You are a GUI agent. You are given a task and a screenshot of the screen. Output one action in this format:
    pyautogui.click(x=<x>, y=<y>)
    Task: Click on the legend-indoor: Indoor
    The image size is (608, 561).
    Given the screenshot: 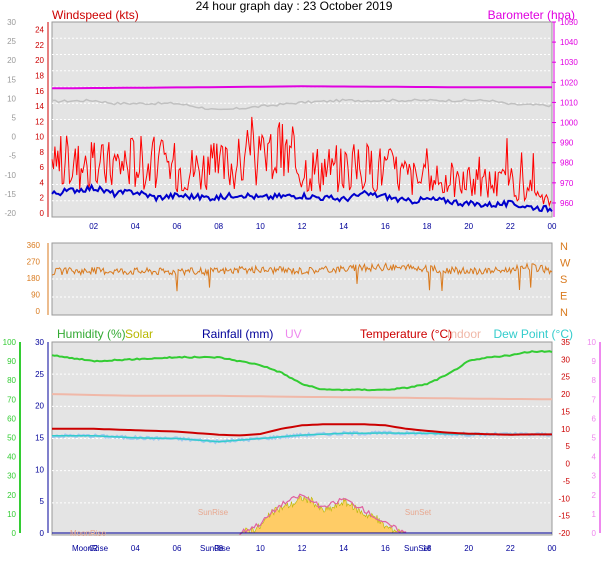 What is the action you would take?
    pyautogui.click(x=464, y=334)
    